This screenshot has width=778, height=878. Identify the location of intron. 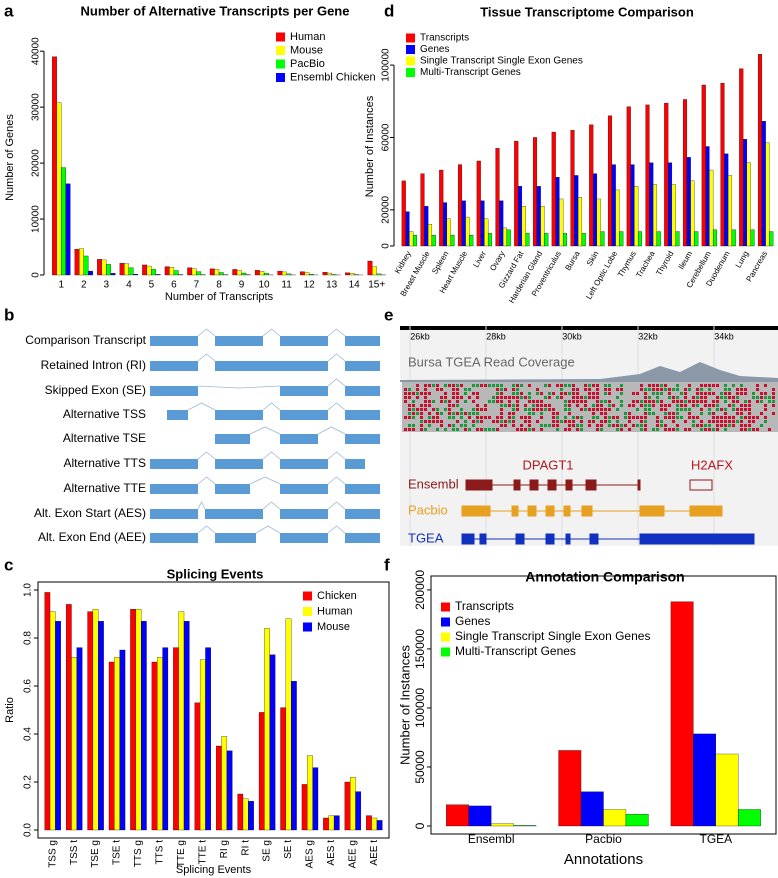
(336, 357).